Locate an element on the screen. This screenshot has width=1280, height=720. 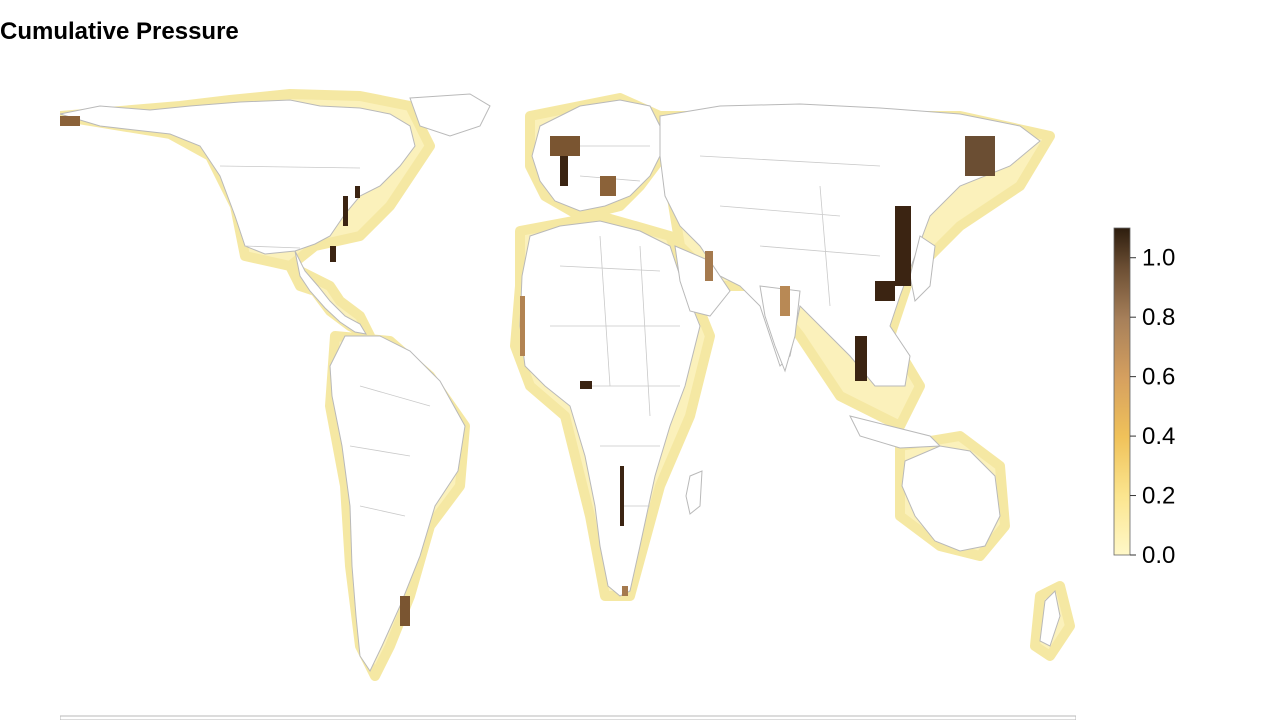
madagascar is located at coordinates (694, 492).